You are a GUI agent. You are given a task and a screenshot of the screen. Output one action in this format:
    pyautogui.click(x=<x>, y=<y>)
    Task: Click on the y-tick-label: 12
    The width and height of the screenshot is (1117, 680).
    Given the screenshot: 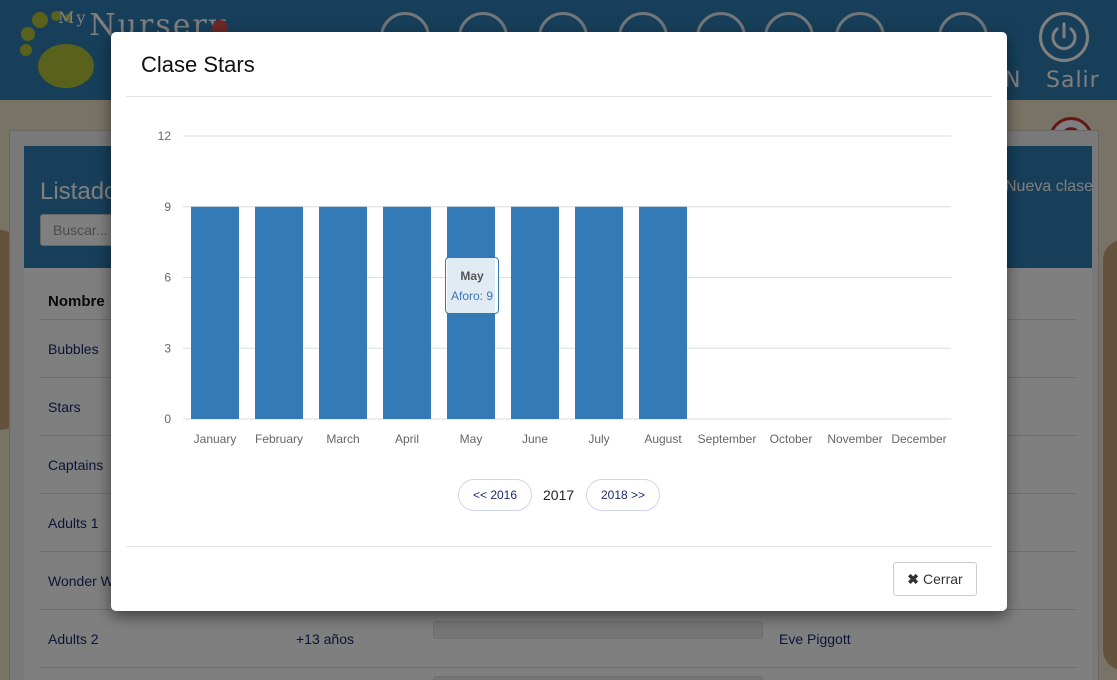 What is the action you would take?
    pyautogui.click(x=165, y=136)
    